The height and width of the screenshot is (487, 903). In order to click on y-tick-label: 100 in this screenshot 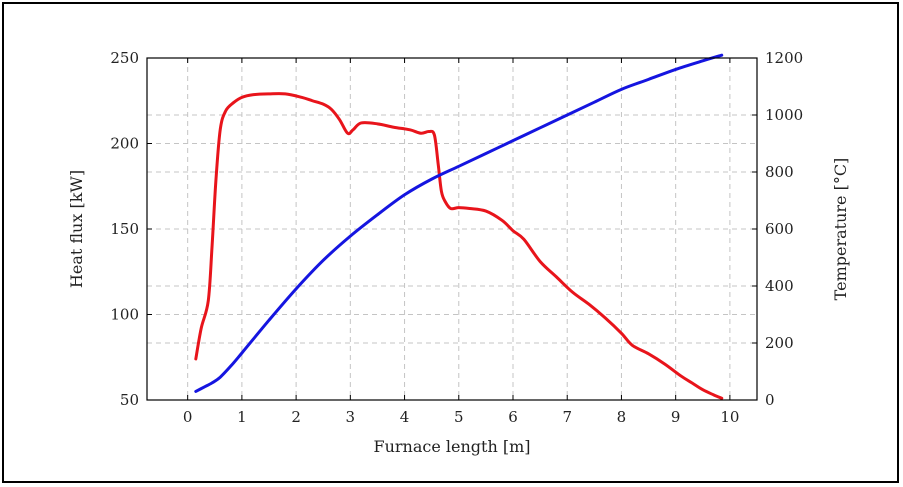, I will do `click(124, 315)`.